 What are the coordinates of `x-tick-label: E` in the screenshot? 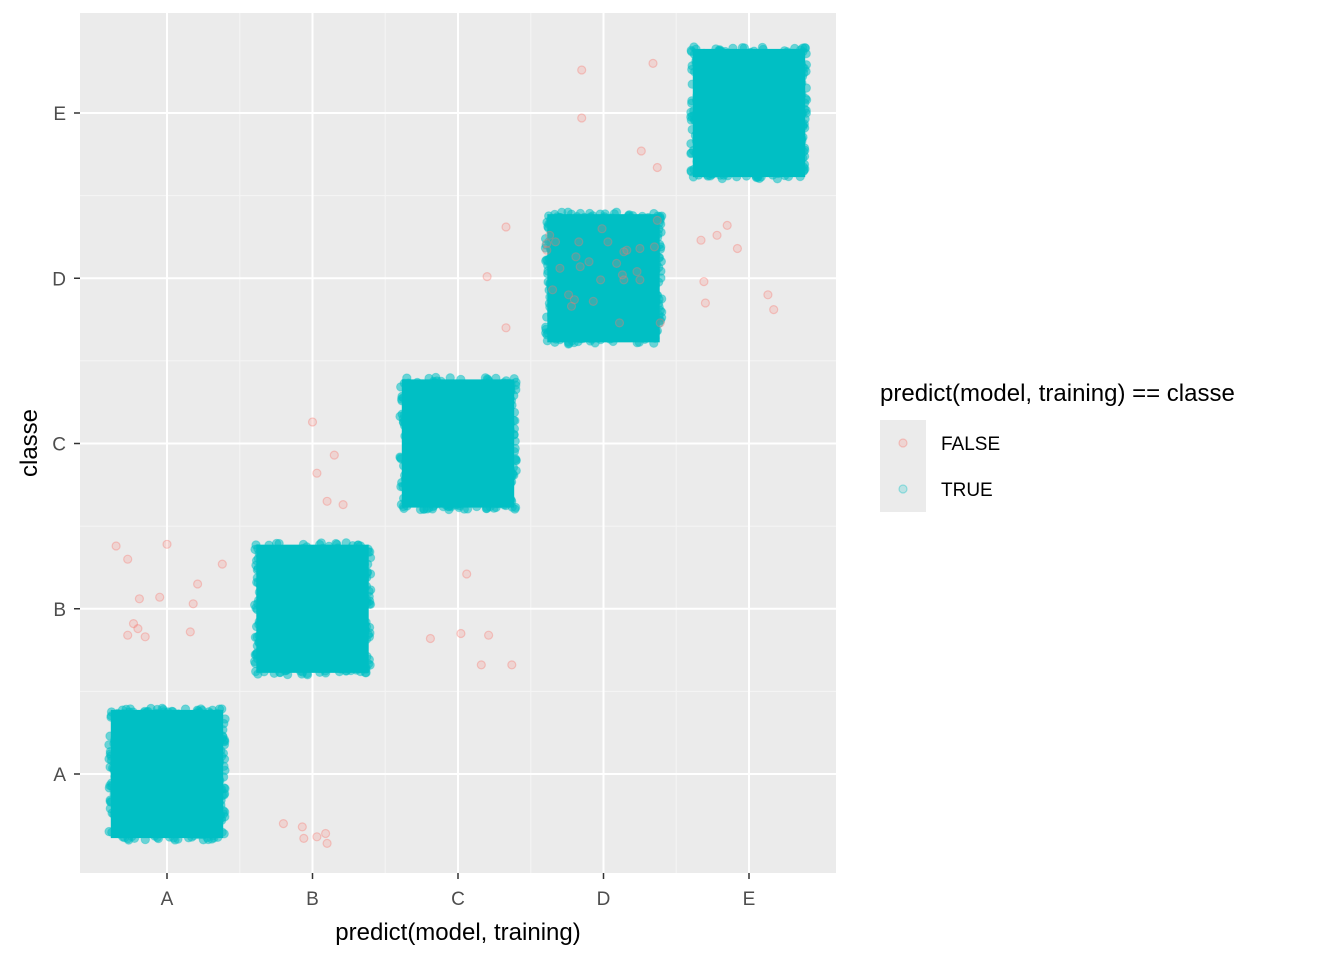 It's located at (749, 899).